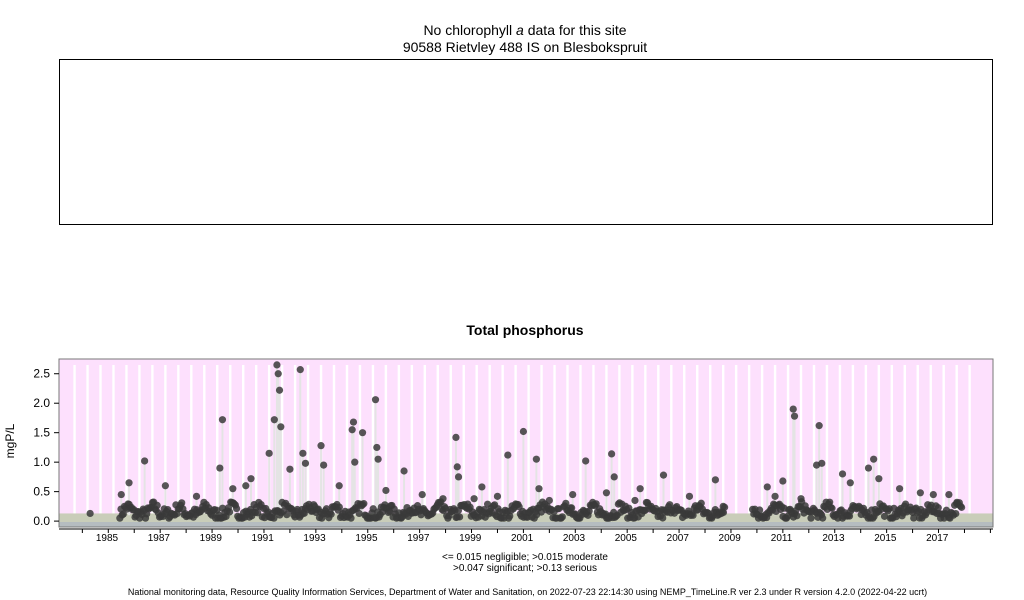  What do you see at coordinates (41, 521) in the screenshot?
I see `y-tick-label: 0.0` at bounding box center [41, 521].